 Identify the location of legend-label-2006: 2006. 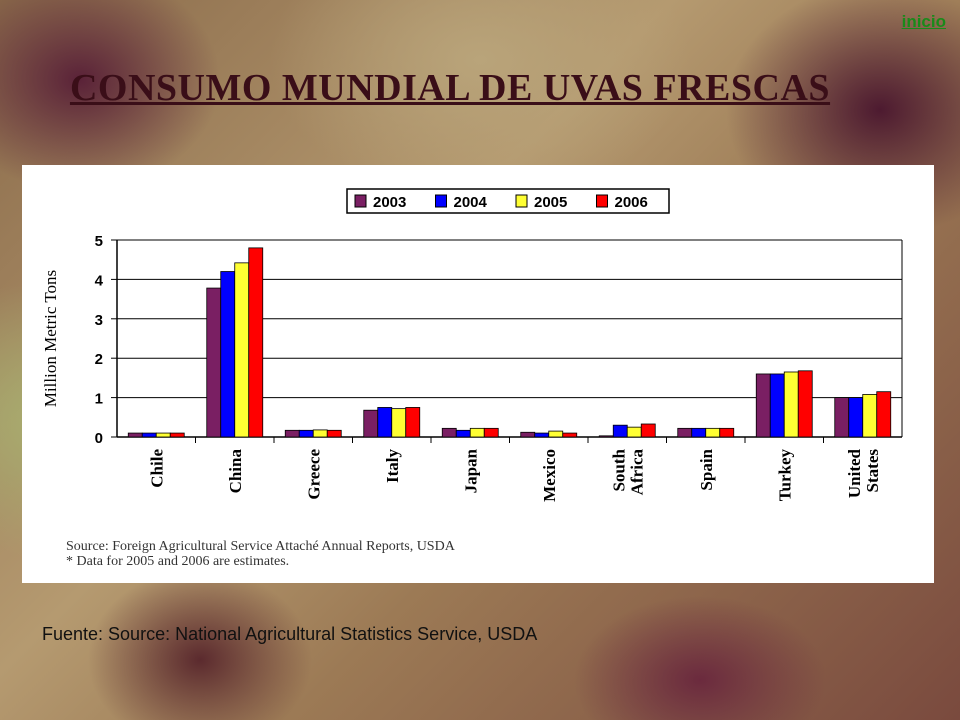
(631, 202).